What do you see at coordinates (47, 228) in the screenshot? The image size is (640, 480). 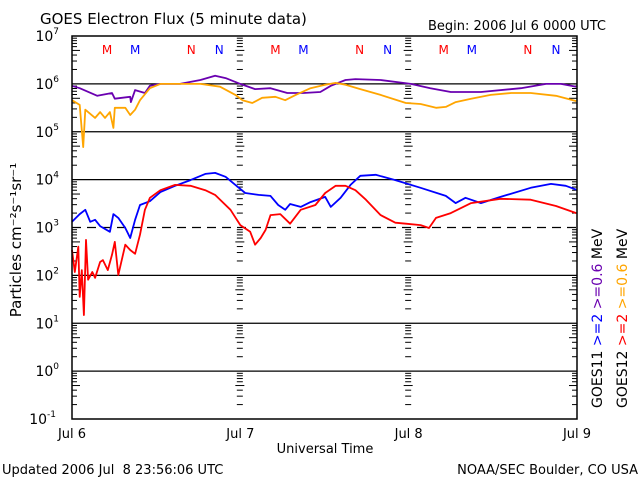 I see `y-tick-label: 10³` at bounding box center [47, 228].